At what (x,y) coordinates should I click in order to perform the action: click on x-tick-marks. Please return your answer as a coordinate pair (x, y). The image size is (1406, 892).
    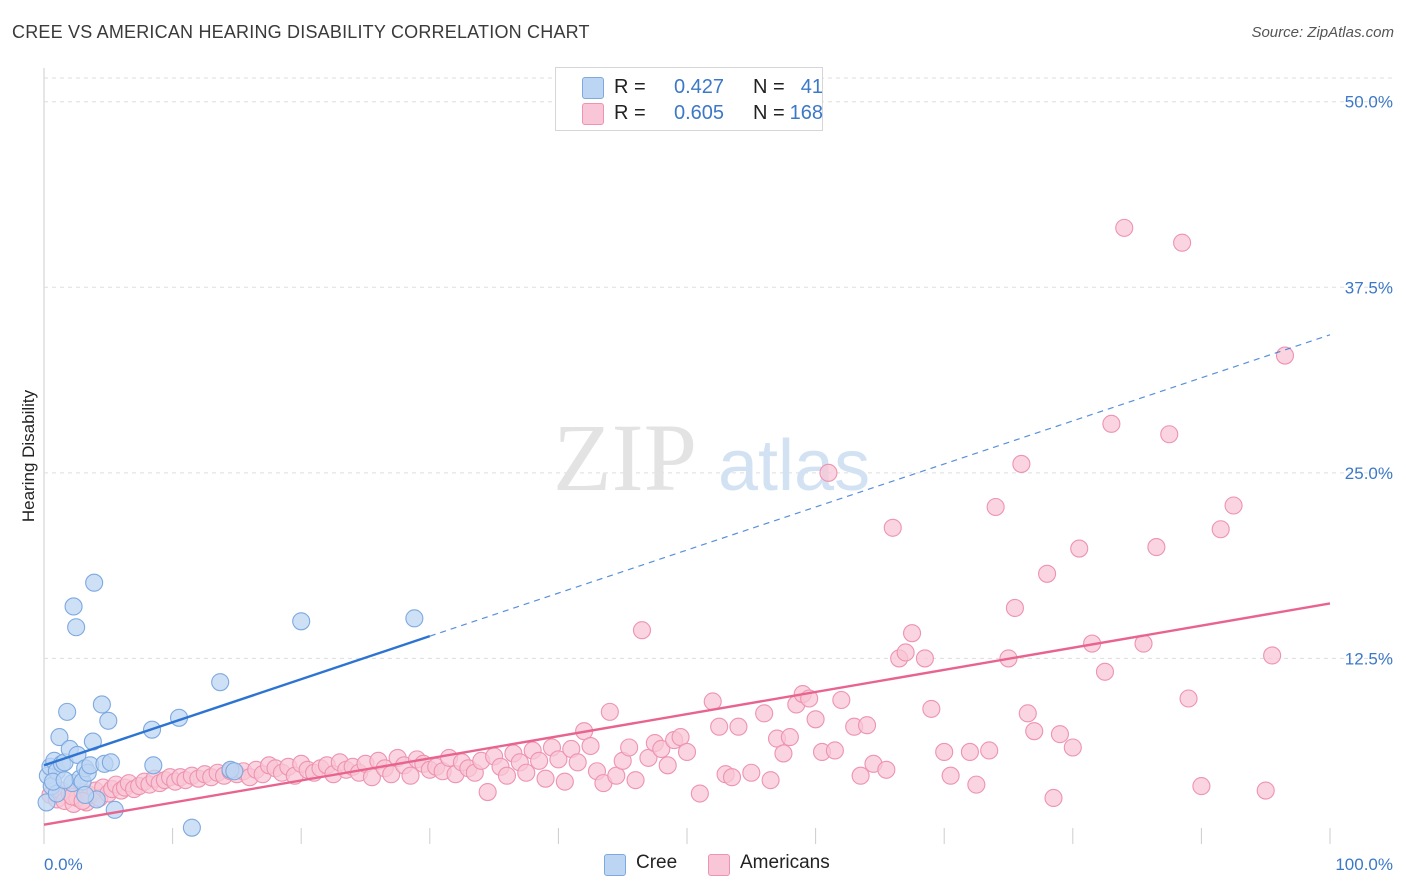
    Looking at the image, I should click on (687, 836).